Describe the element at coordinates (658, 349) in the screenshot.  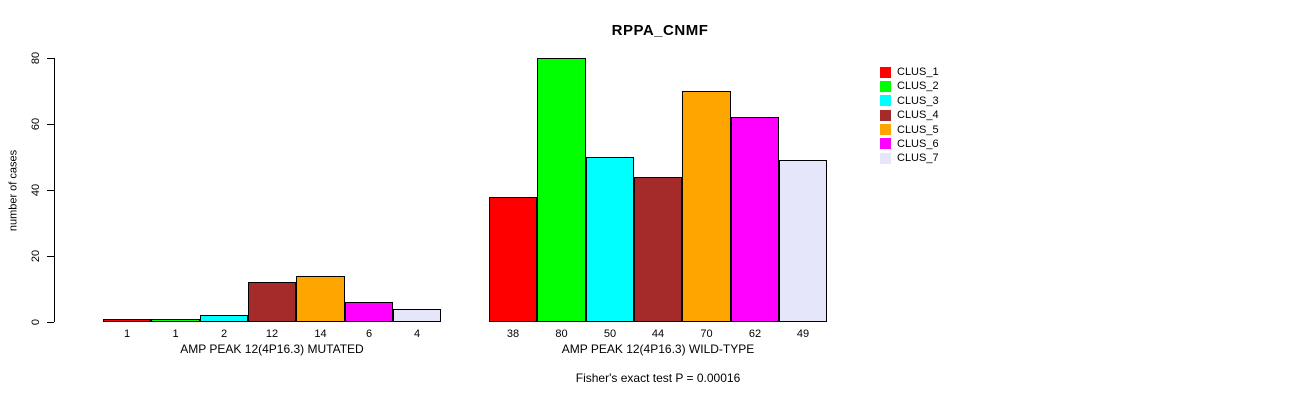
I see `group-label-wild-type: AMP PEAK 12(4P16.3) WILD-TYPE` at that location.